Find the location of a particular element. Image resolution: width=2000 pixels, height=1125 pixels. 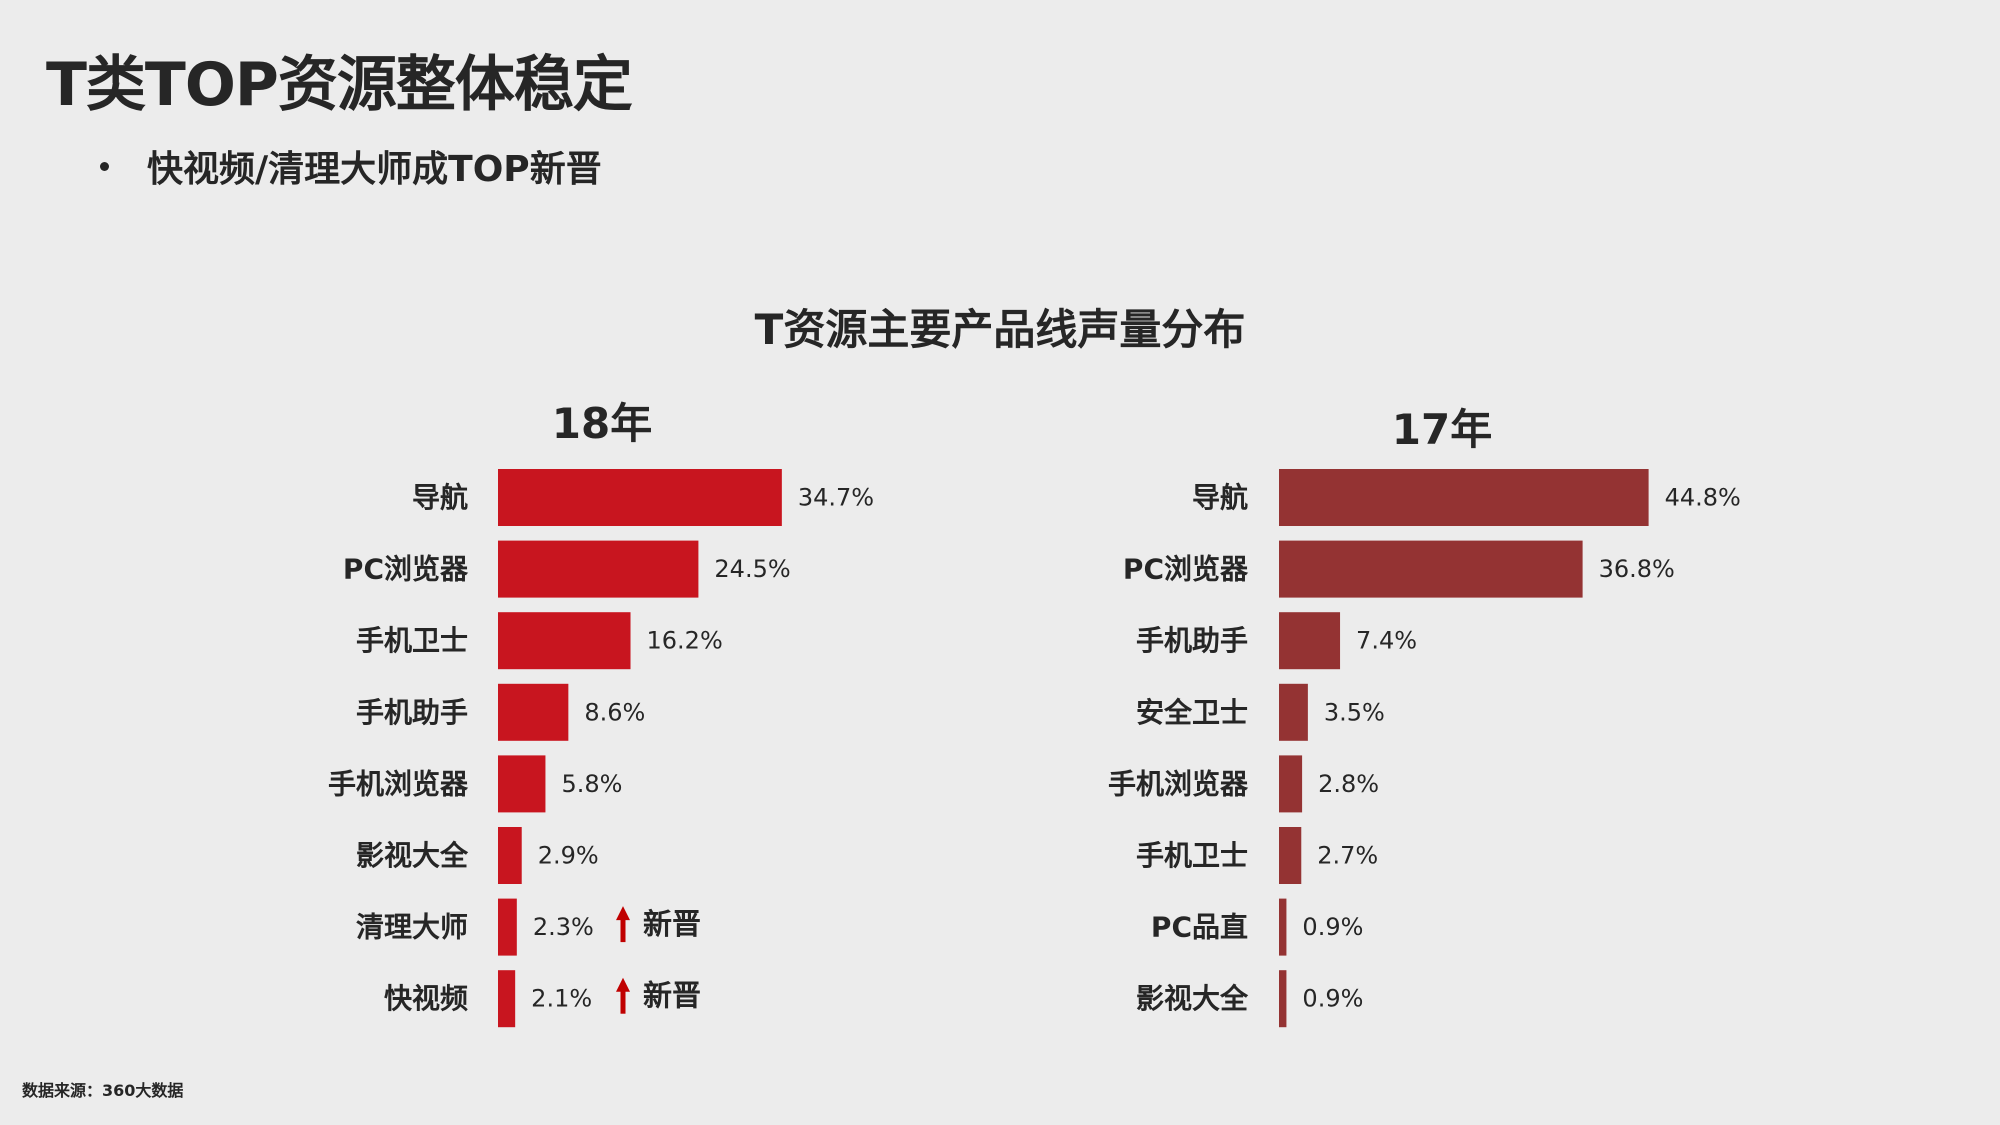

page-title: T类TOP资源整体稳定 is located at coordinates (339, 85).